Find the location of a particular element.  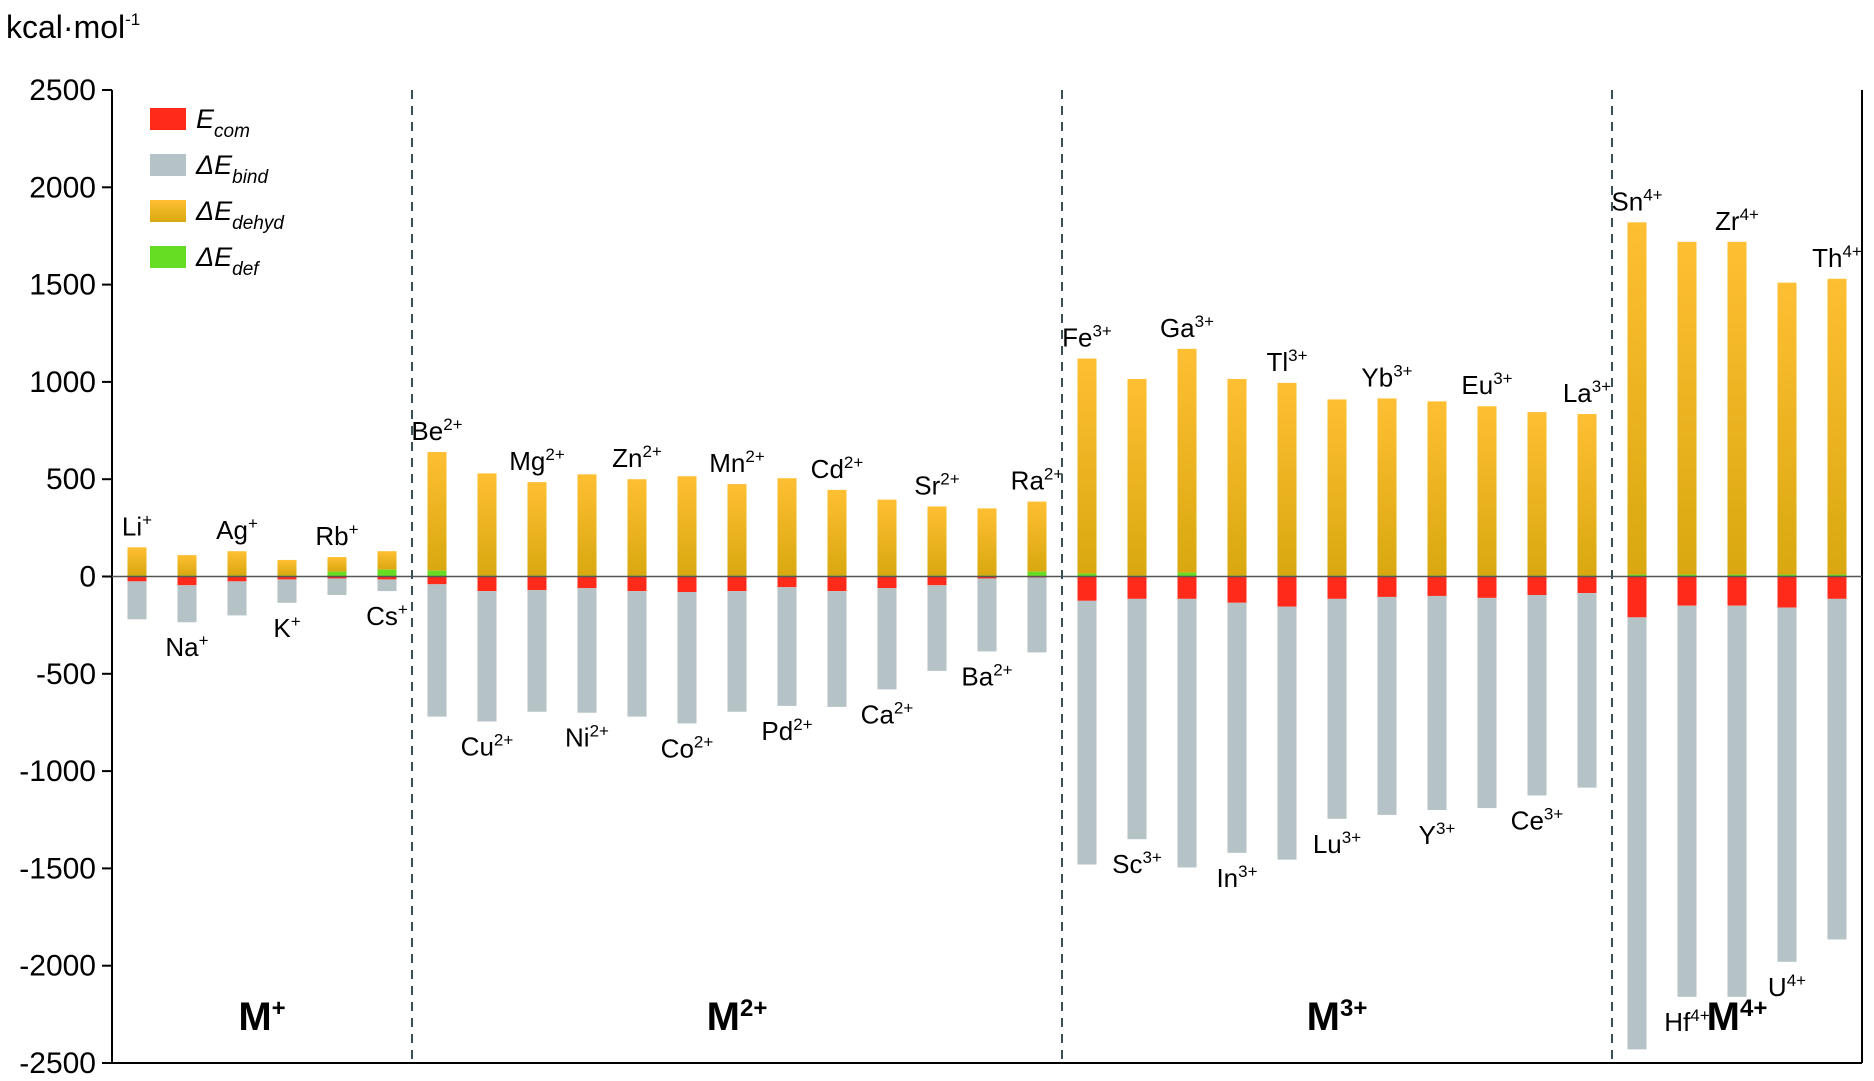

bar-dehyd-in is located at coordinates (1237, 477).